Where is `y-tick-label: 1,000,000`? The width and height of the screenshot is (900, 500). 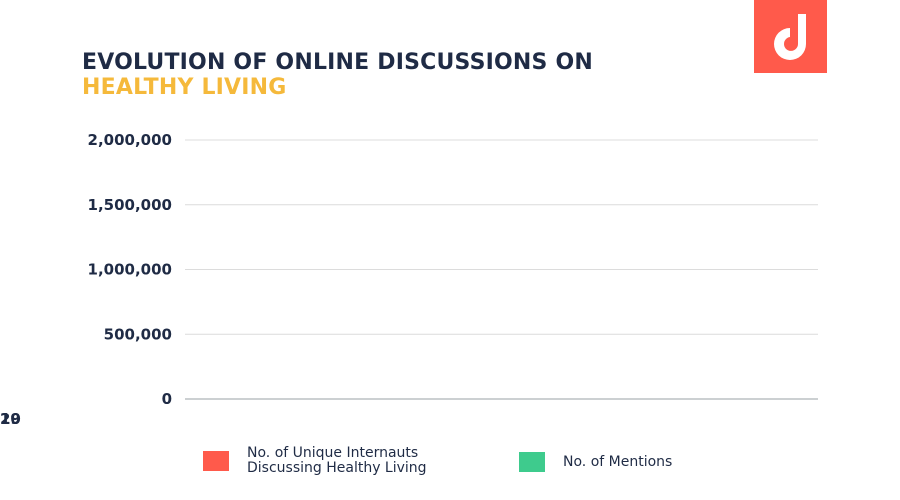 y-tick-label: 1,000,000 is located at coordinates (130, 270).